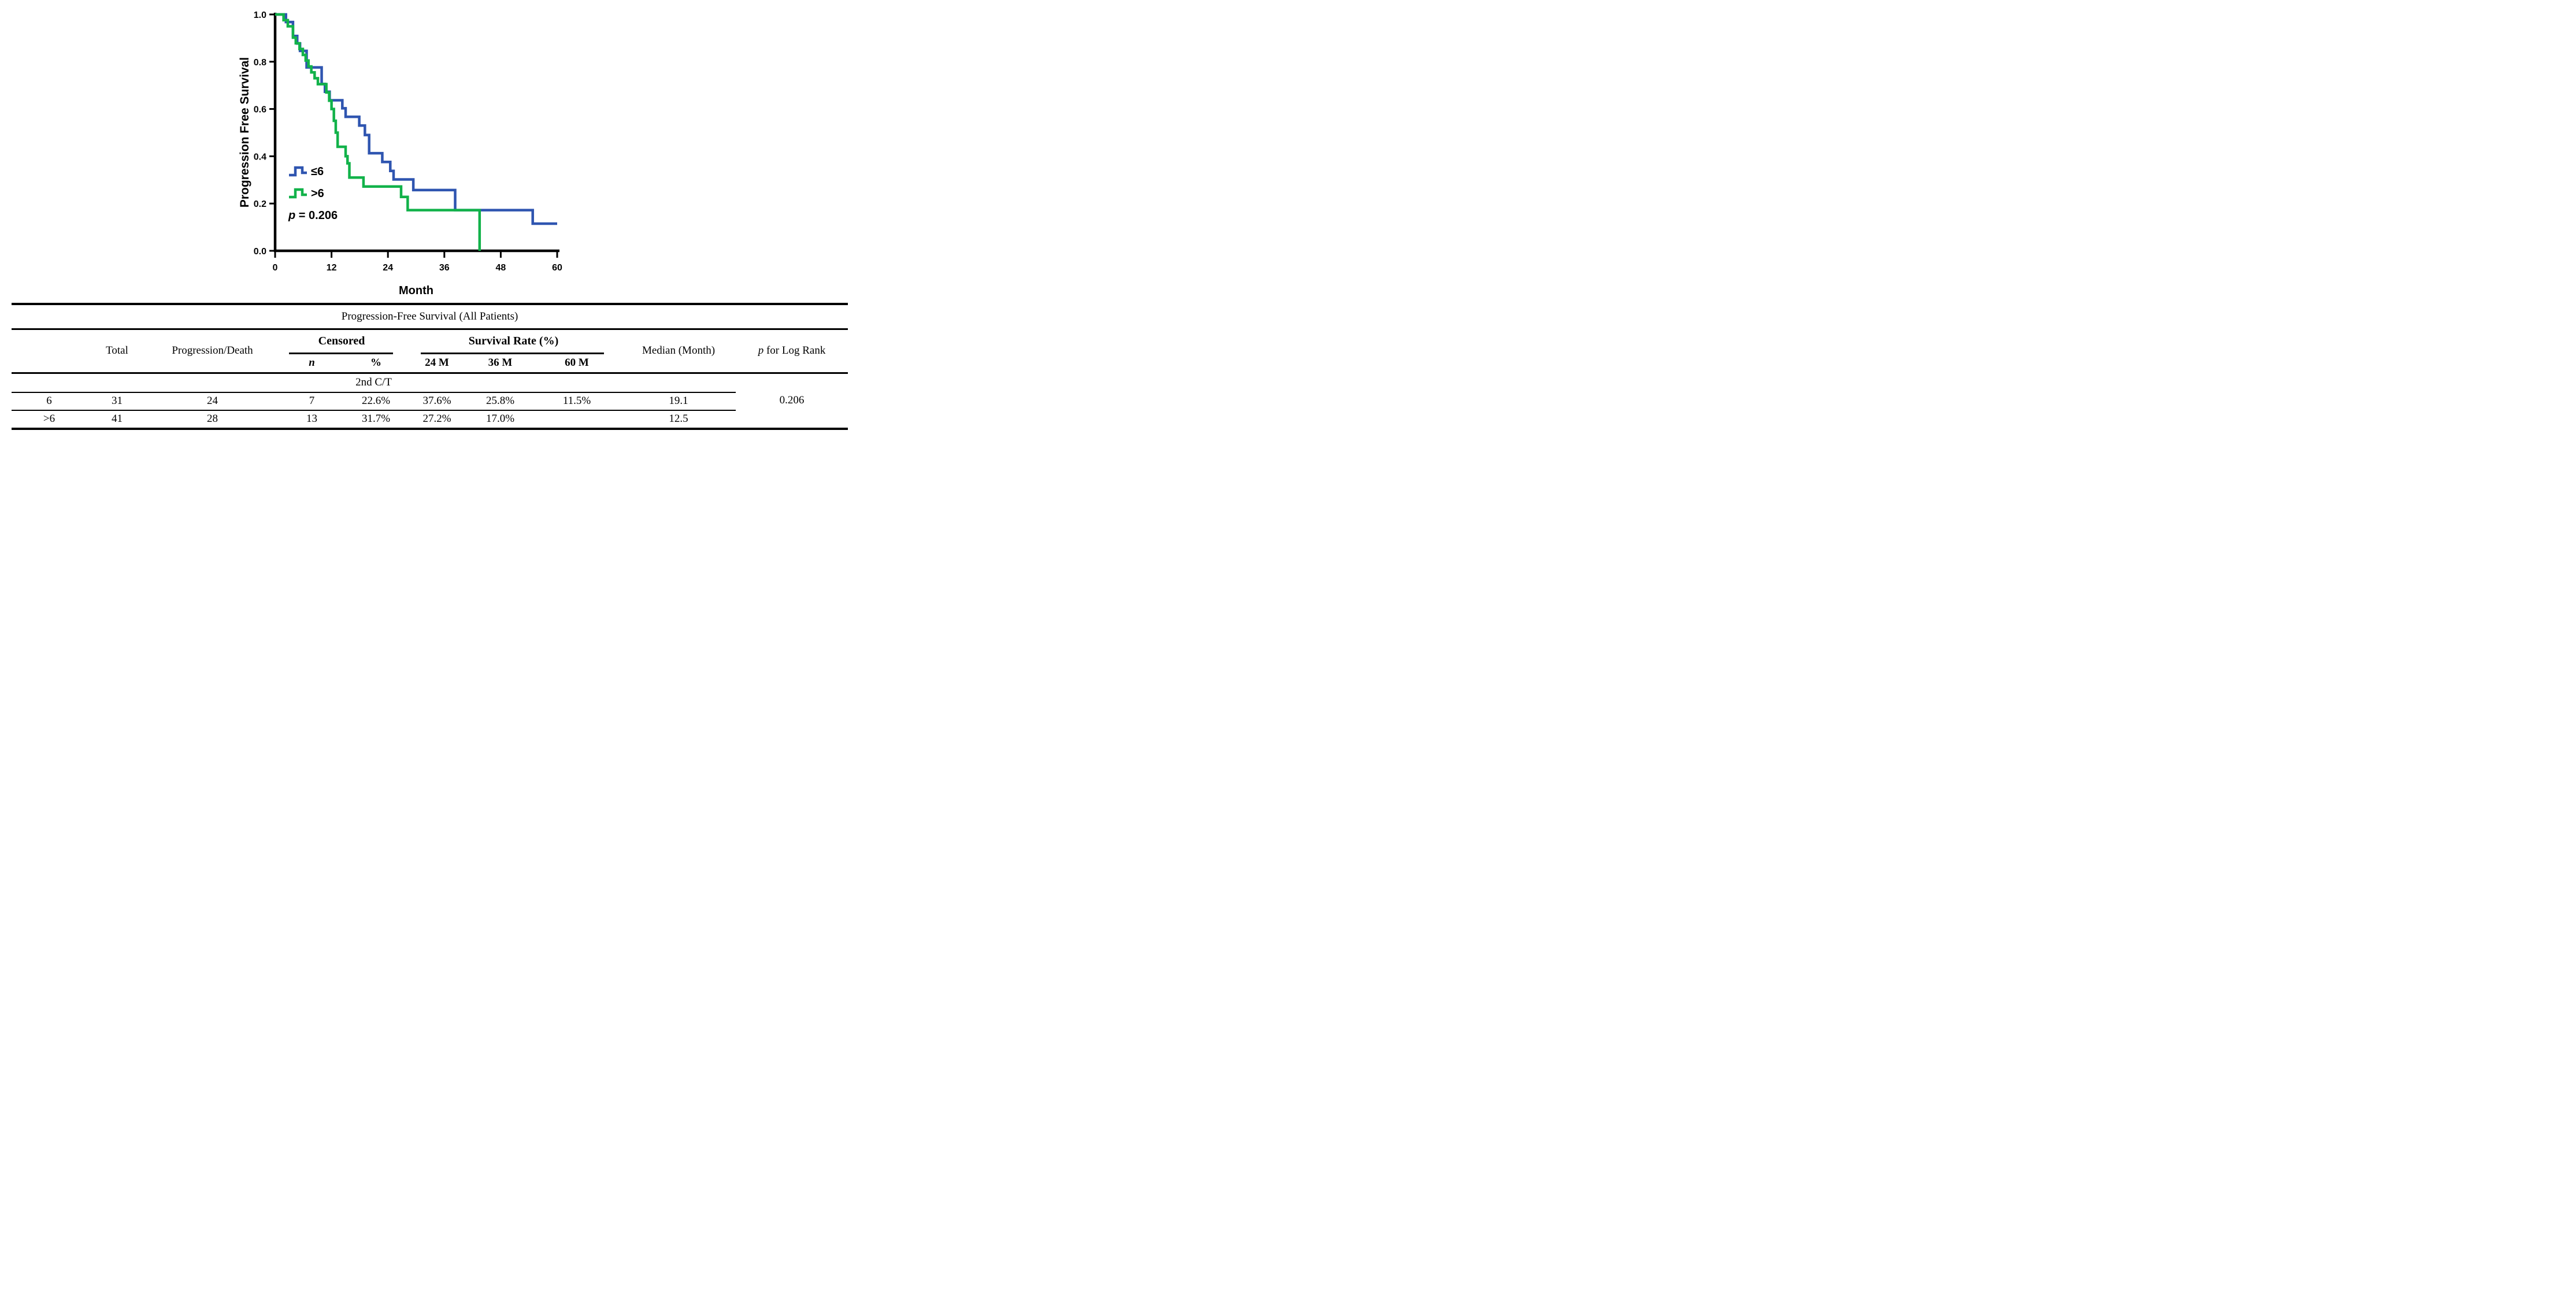 This screenshot has height=1302, width=2576. Describe the element at coordinates (117, 419) in the screenshot. I see `total-value: 41` at that location.